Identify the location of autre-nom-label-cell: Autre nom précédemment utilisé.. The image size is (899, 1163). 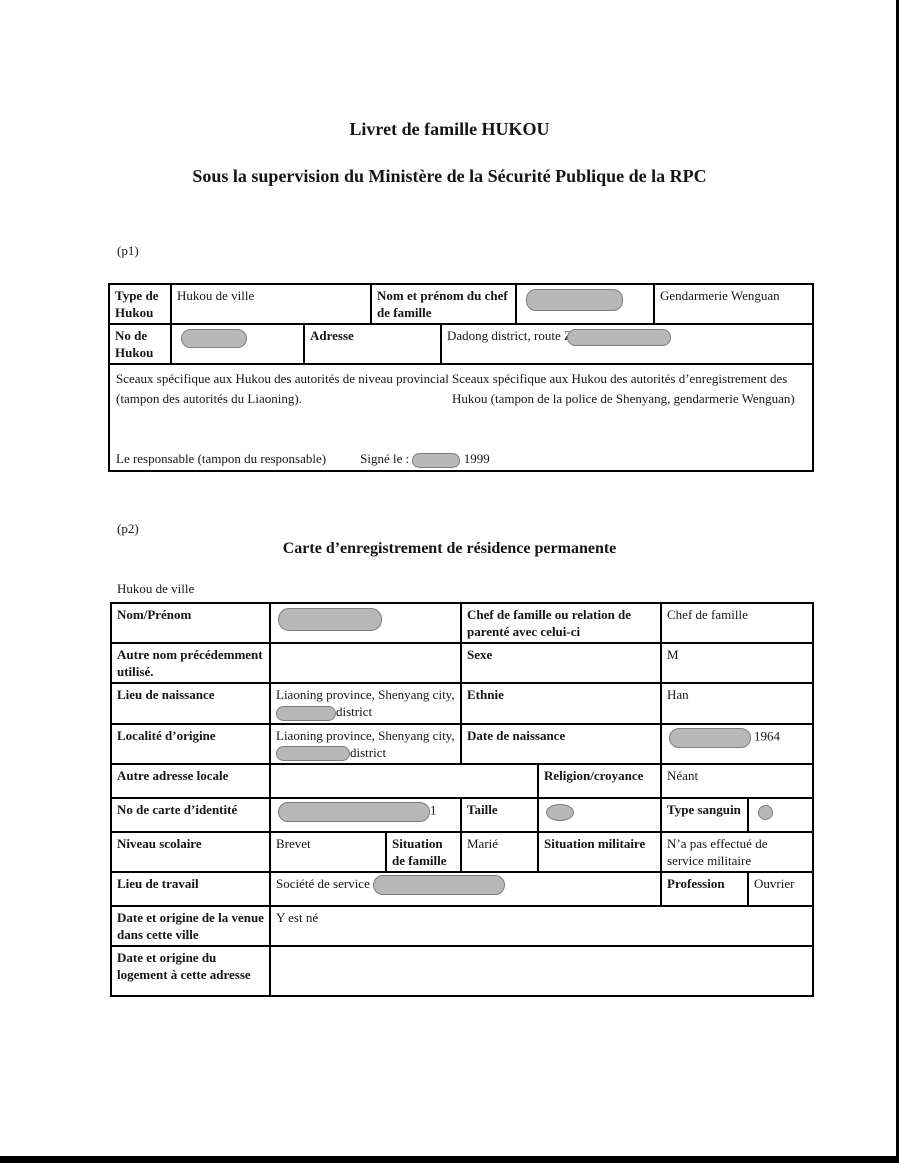
(190, 663).